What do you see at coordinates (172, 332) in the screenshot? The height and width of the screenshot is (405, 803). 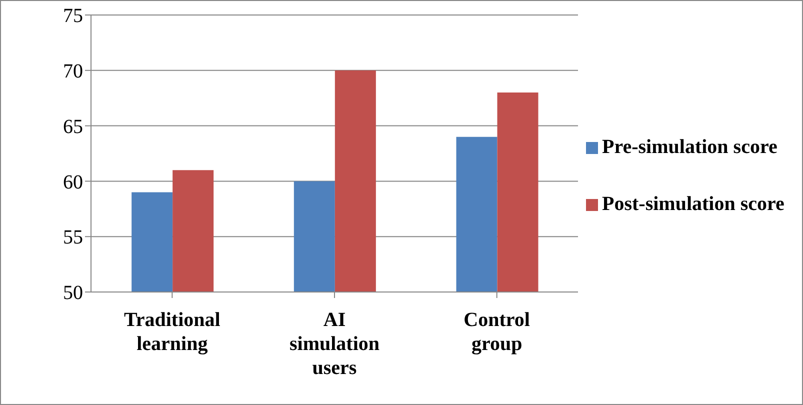 I see `x-tick-label: Traditional learning` at bounding box center [172, 332].